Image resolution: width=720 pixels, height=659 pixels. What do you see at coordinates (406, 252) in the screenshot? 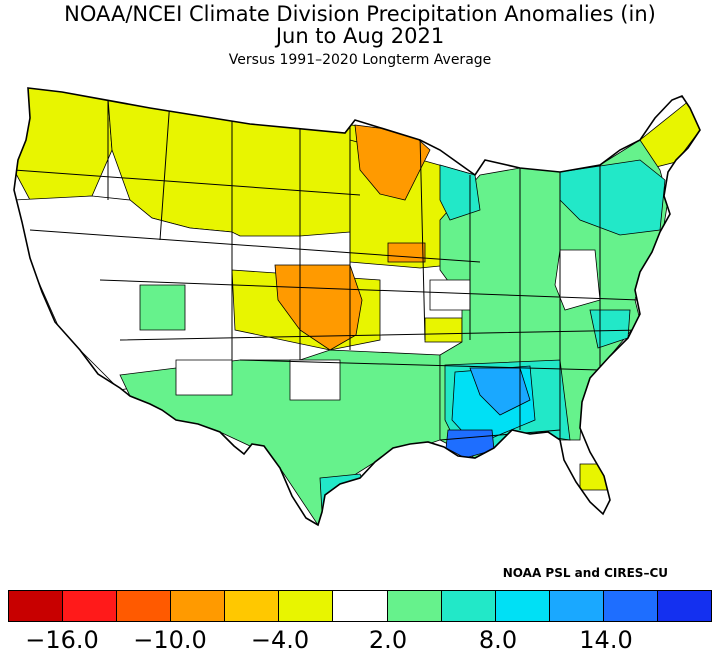
I see `region-iowa-dry` at bounding box center [406, 252].